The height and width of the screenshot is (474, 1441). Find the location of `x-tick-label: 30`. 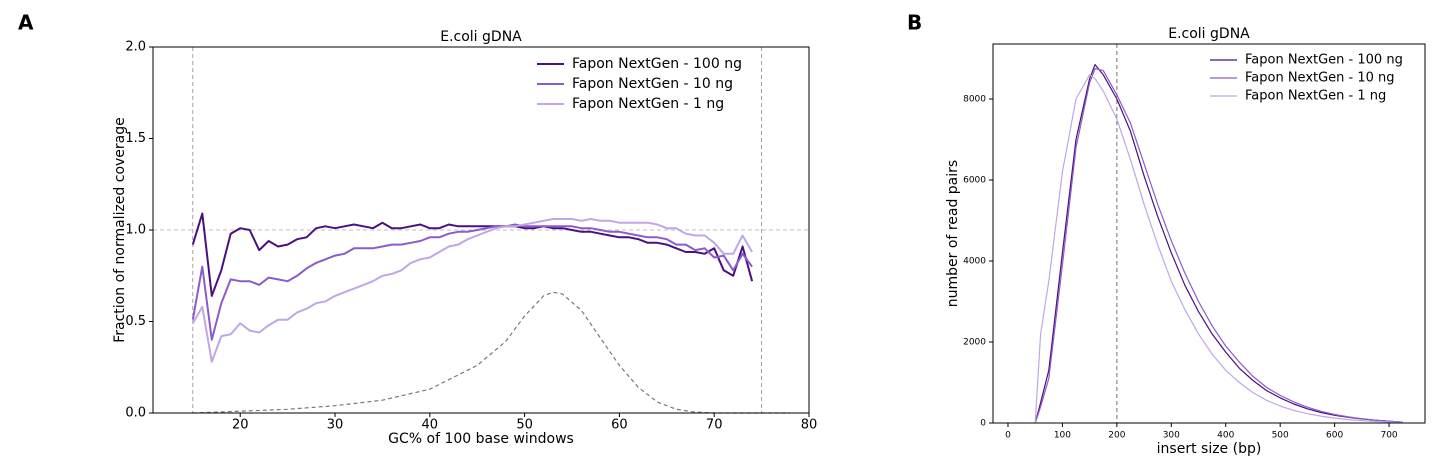

x-tick-label: 30 is located at coordinates (335, 425).